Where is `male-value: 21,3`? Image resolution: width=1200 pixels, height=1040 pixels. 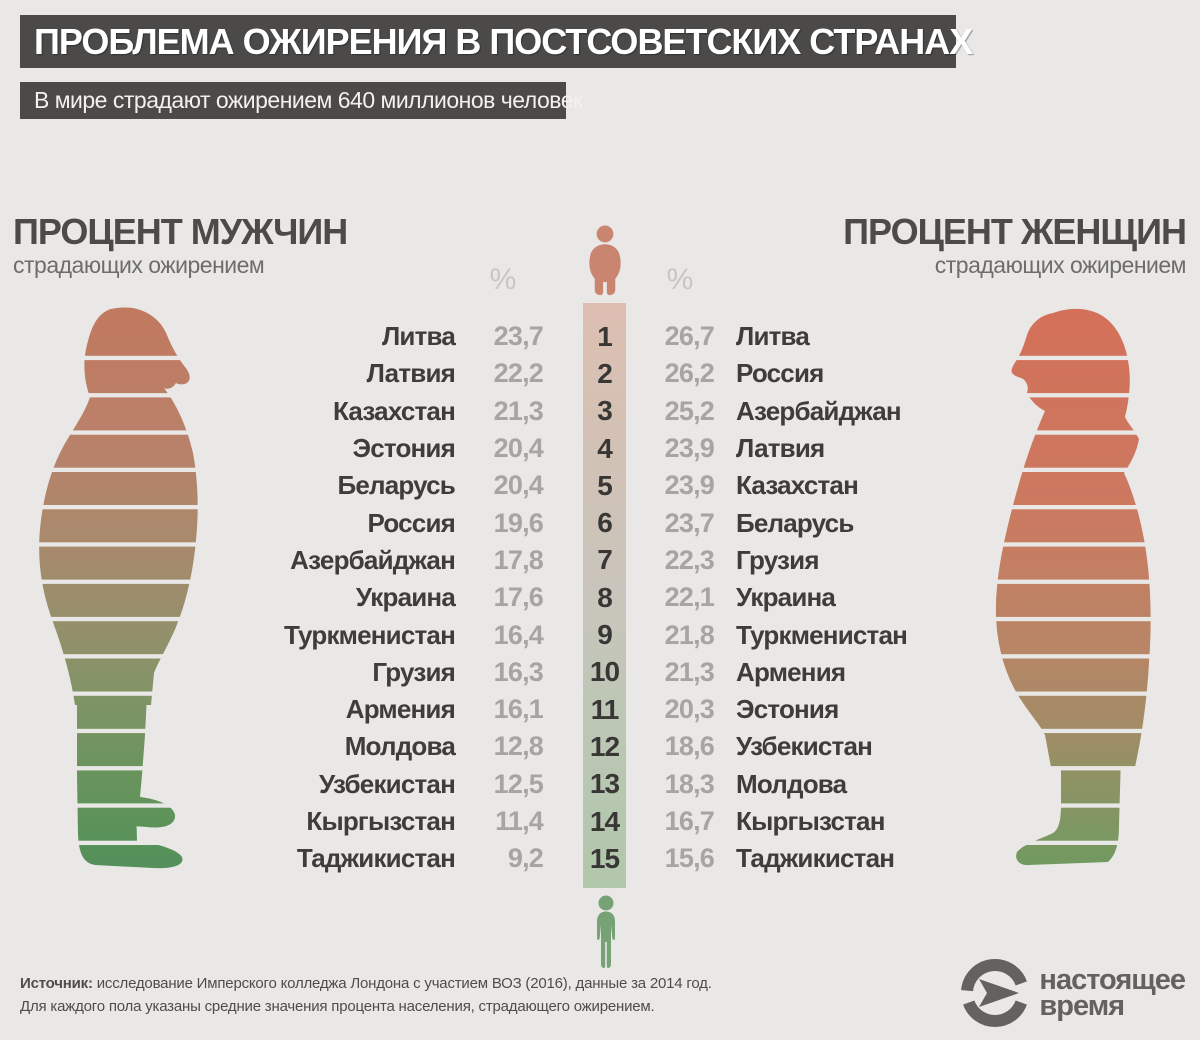
male-value: 21,3 is located at coordinates (518, 410).